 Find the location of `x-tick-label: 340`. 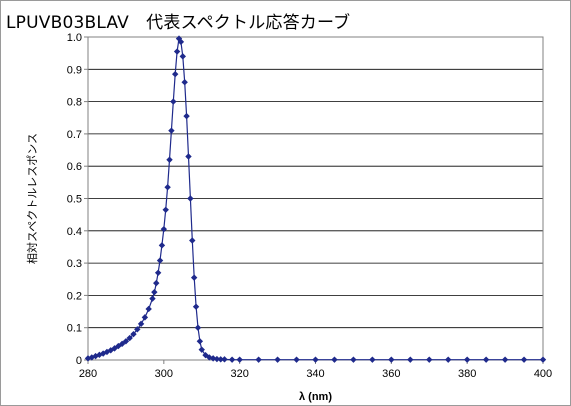

x-tick-label: 340 is located at coordinates (315, 374).